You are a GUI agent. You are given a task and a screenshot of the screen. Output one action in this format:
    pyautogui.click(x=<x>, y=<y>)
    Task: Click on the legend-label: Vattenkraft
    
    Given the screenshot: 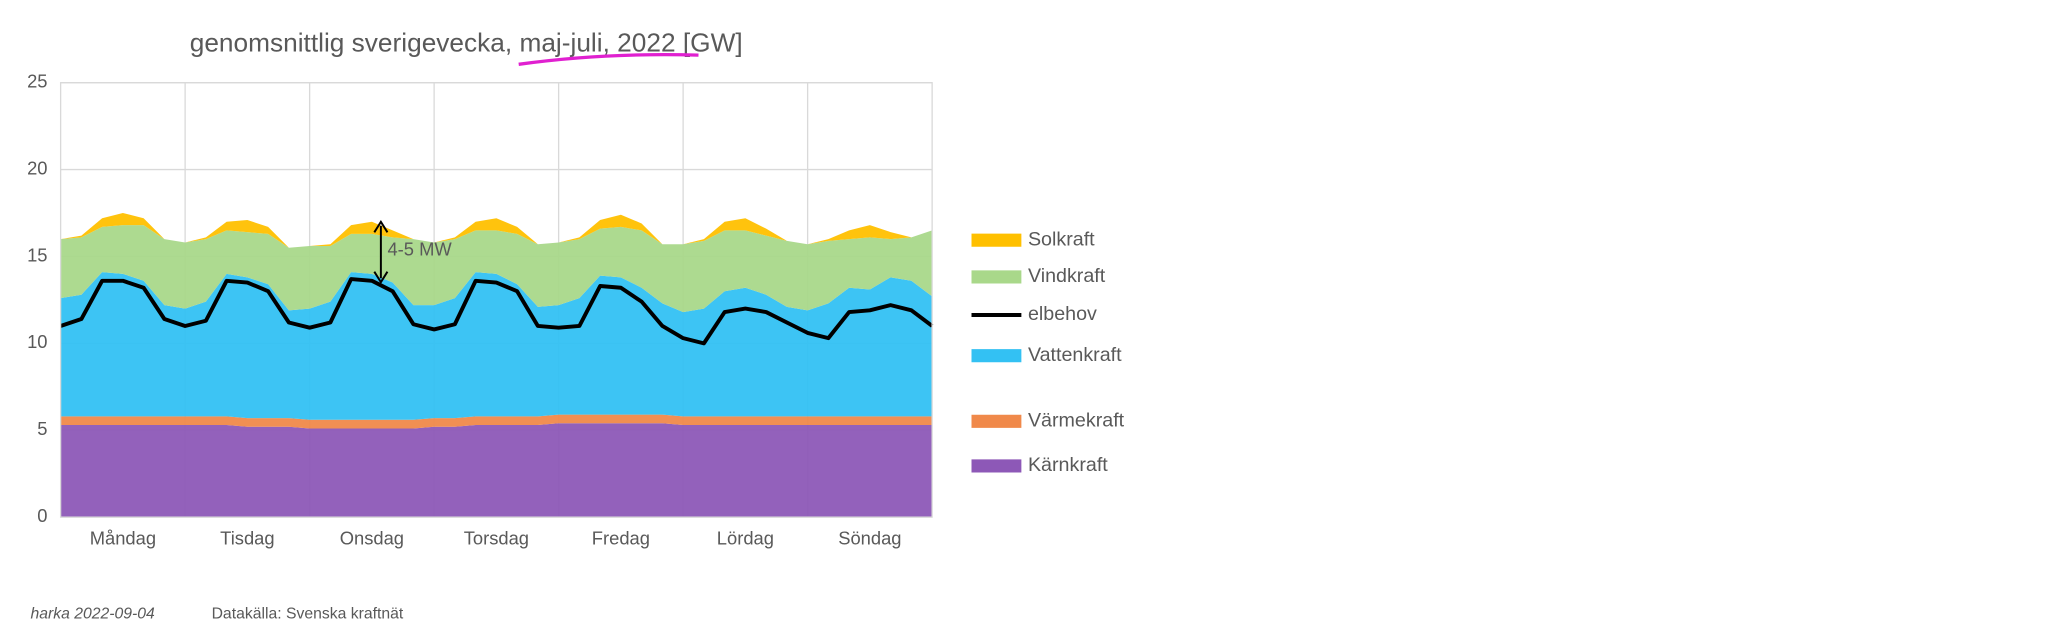 What is the action you would take?
    pyautogui.click(x=1075, y=355)
    